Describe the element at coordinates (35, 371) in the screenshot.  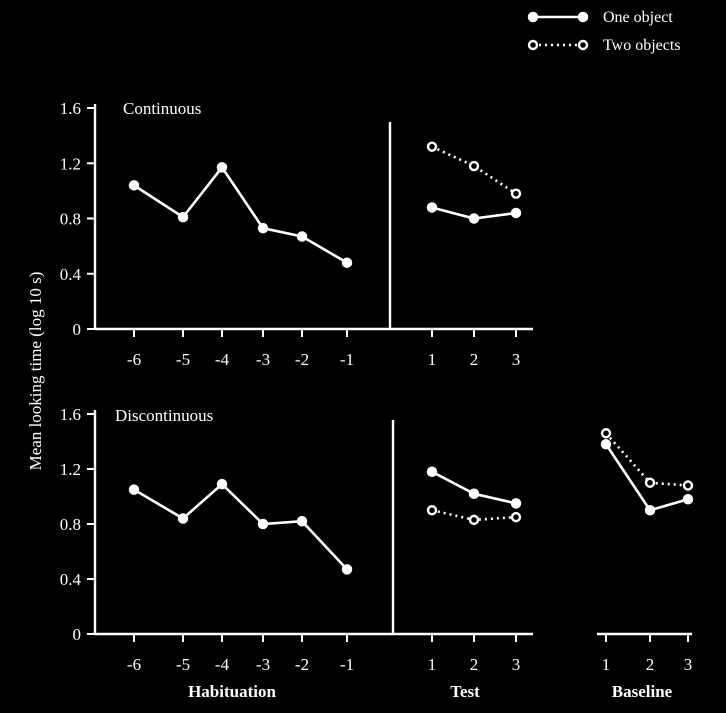
I see `y-axis-label: Mean looking time (log 10 s)` at that location.